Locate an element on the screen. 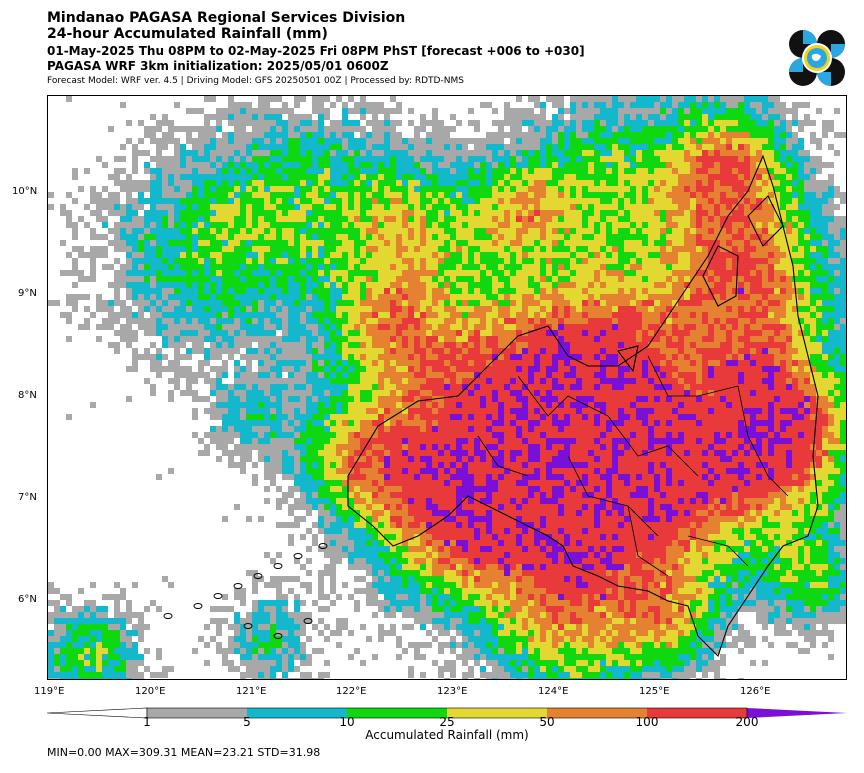 This screenshot has height=773, width=864. lon-tick-label: 123°E is located at coordinates (452, 691).